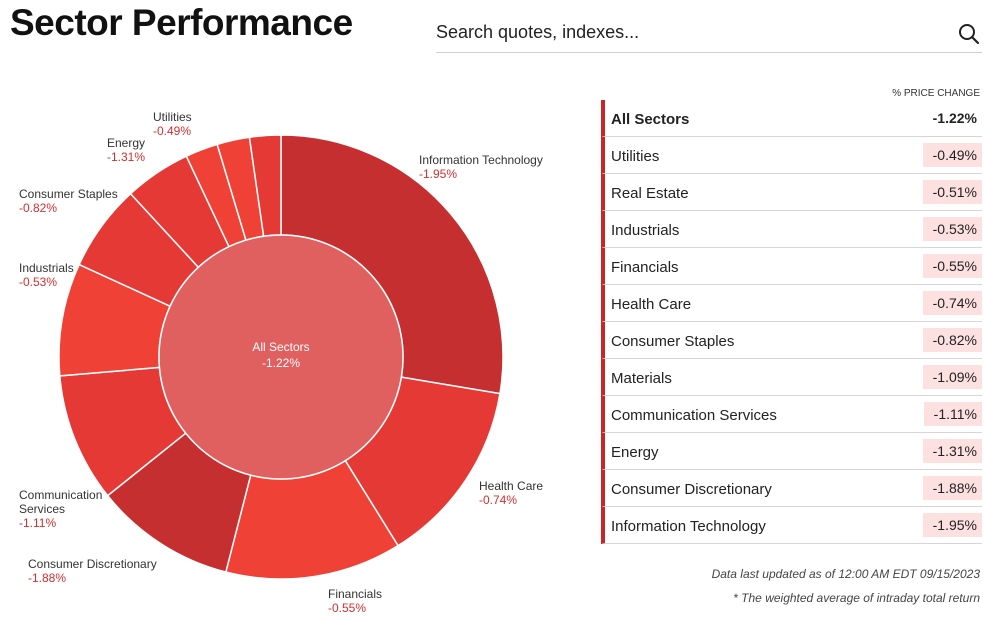 The image size is (984, 626). Describe the element at coordinates (38, 282) in the screenshot. I see `slice-value-label: -0.53%` at that location.